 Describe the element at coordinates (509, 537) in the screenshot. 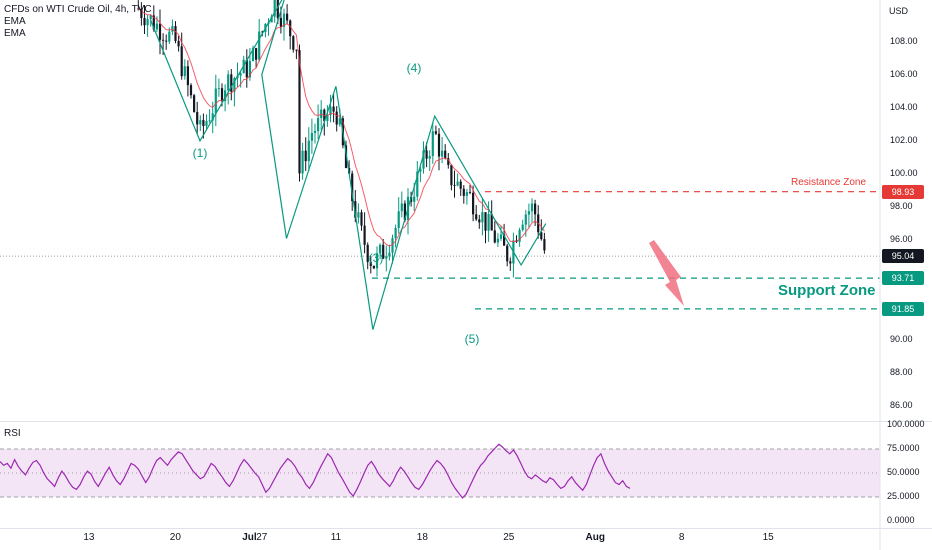

I see `time-tick-label: 25` at that location.